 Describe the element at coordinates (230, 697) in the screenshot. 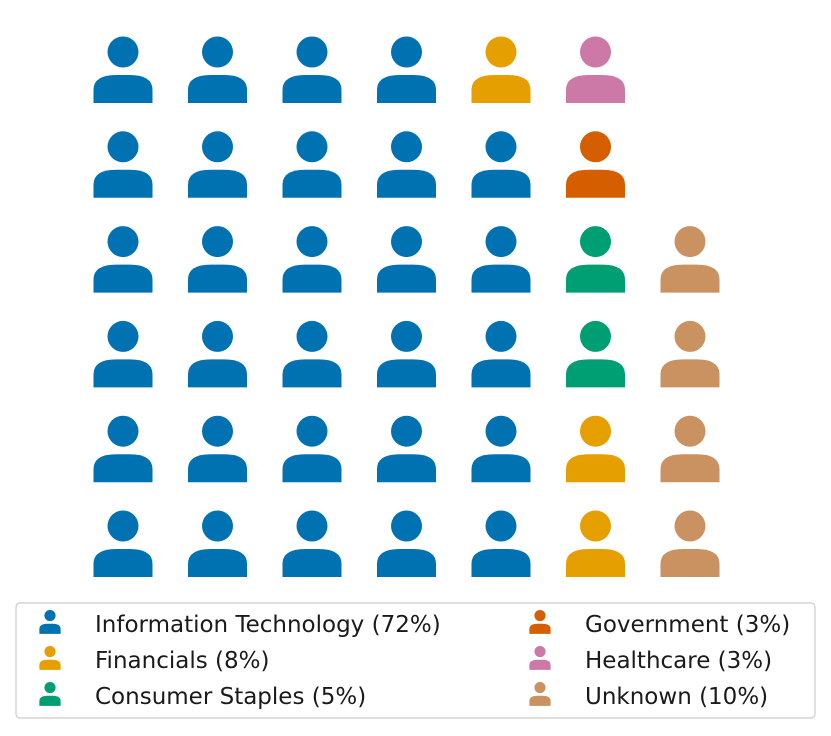

I see `legend-label: Consumer Staples (5%)` at that location.